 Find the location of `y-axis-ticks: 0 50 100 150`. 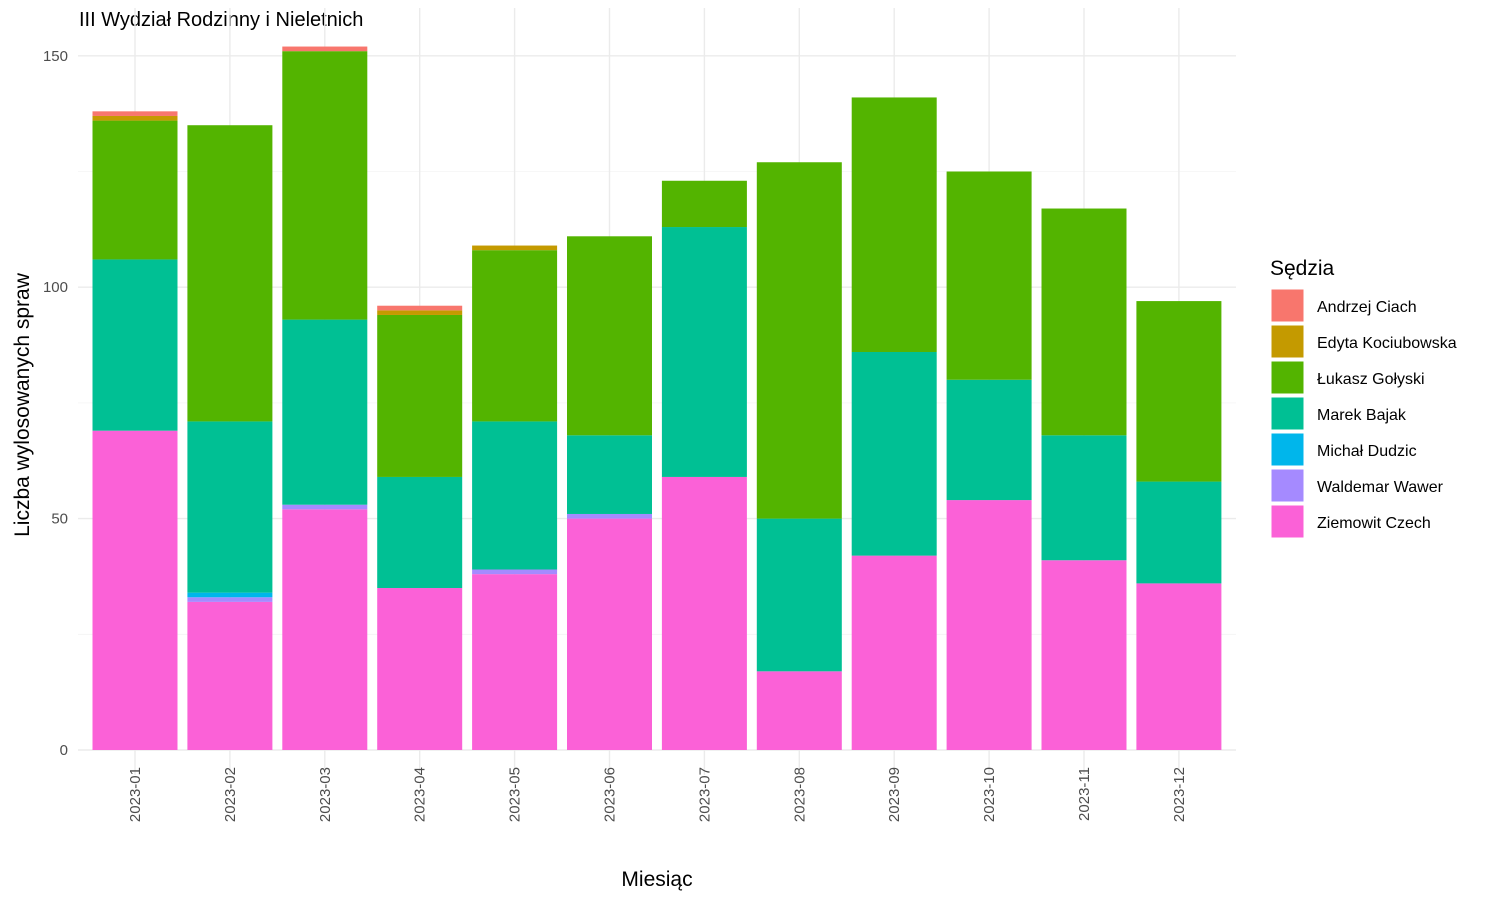

y-axis-ticks: 0 50 100 150 is located at coordinates (55, 403).